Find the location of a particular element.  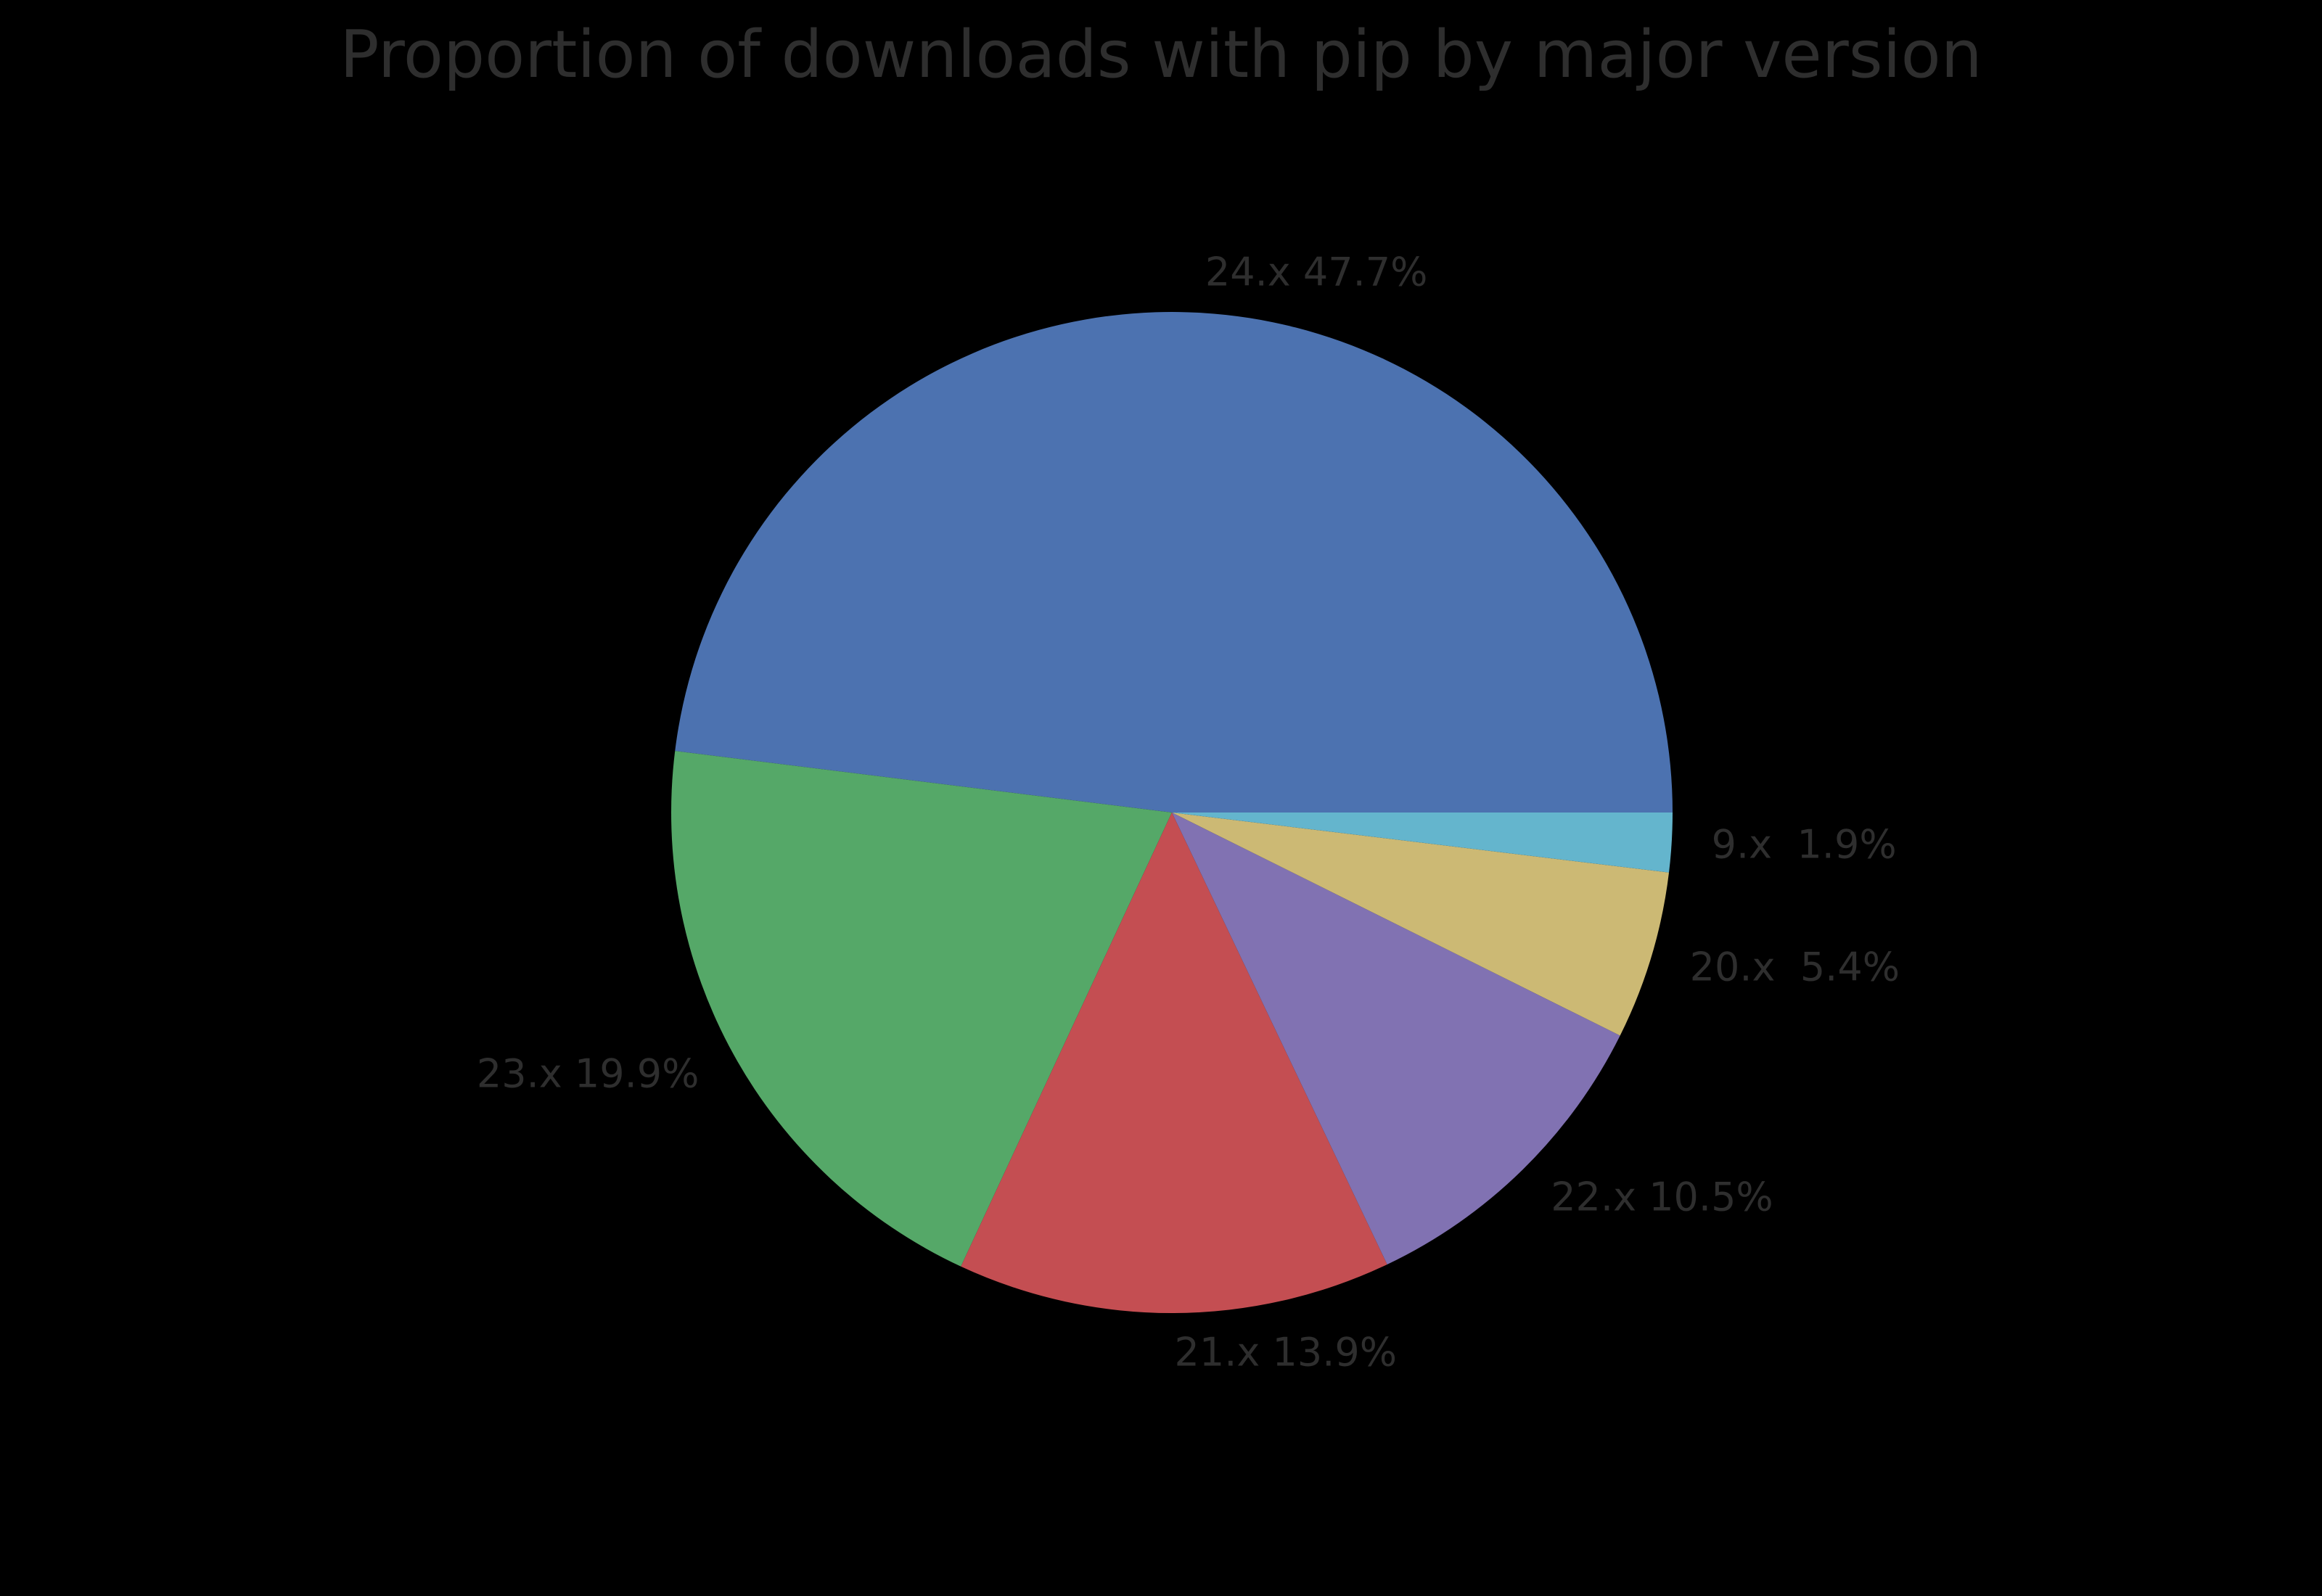

slice-label-22x: 22.x 10.5% is located at coordinates (1662, 1197).